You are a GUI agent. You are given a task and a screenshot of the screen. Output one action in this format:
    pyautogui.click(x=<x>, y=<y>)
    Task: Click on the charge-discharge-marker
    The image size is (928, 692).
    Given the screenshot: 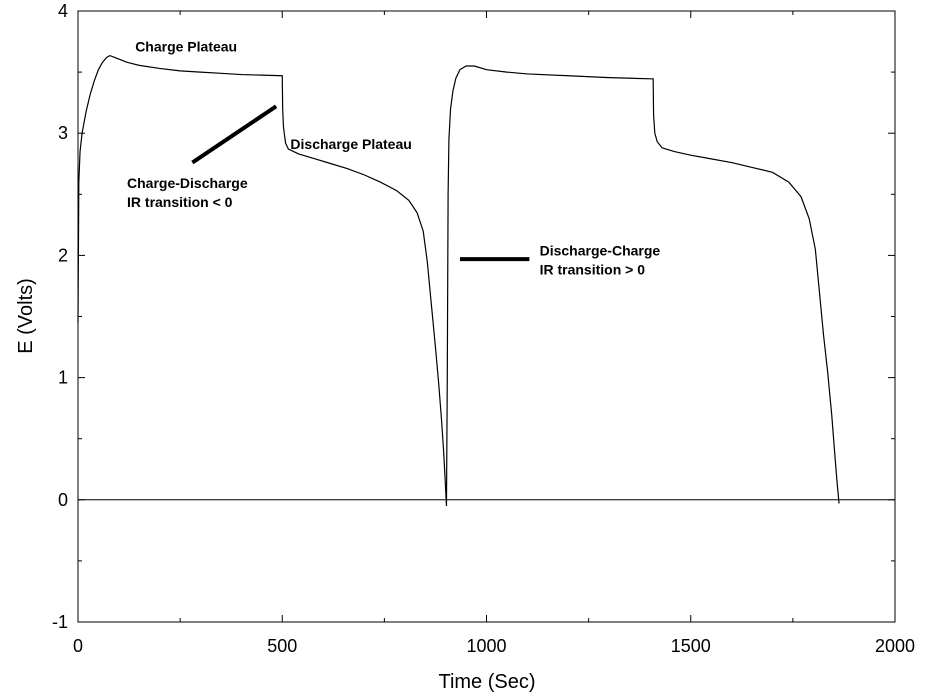 What is the action you would take?
    pyautogui.click(x=234, y=134)
    